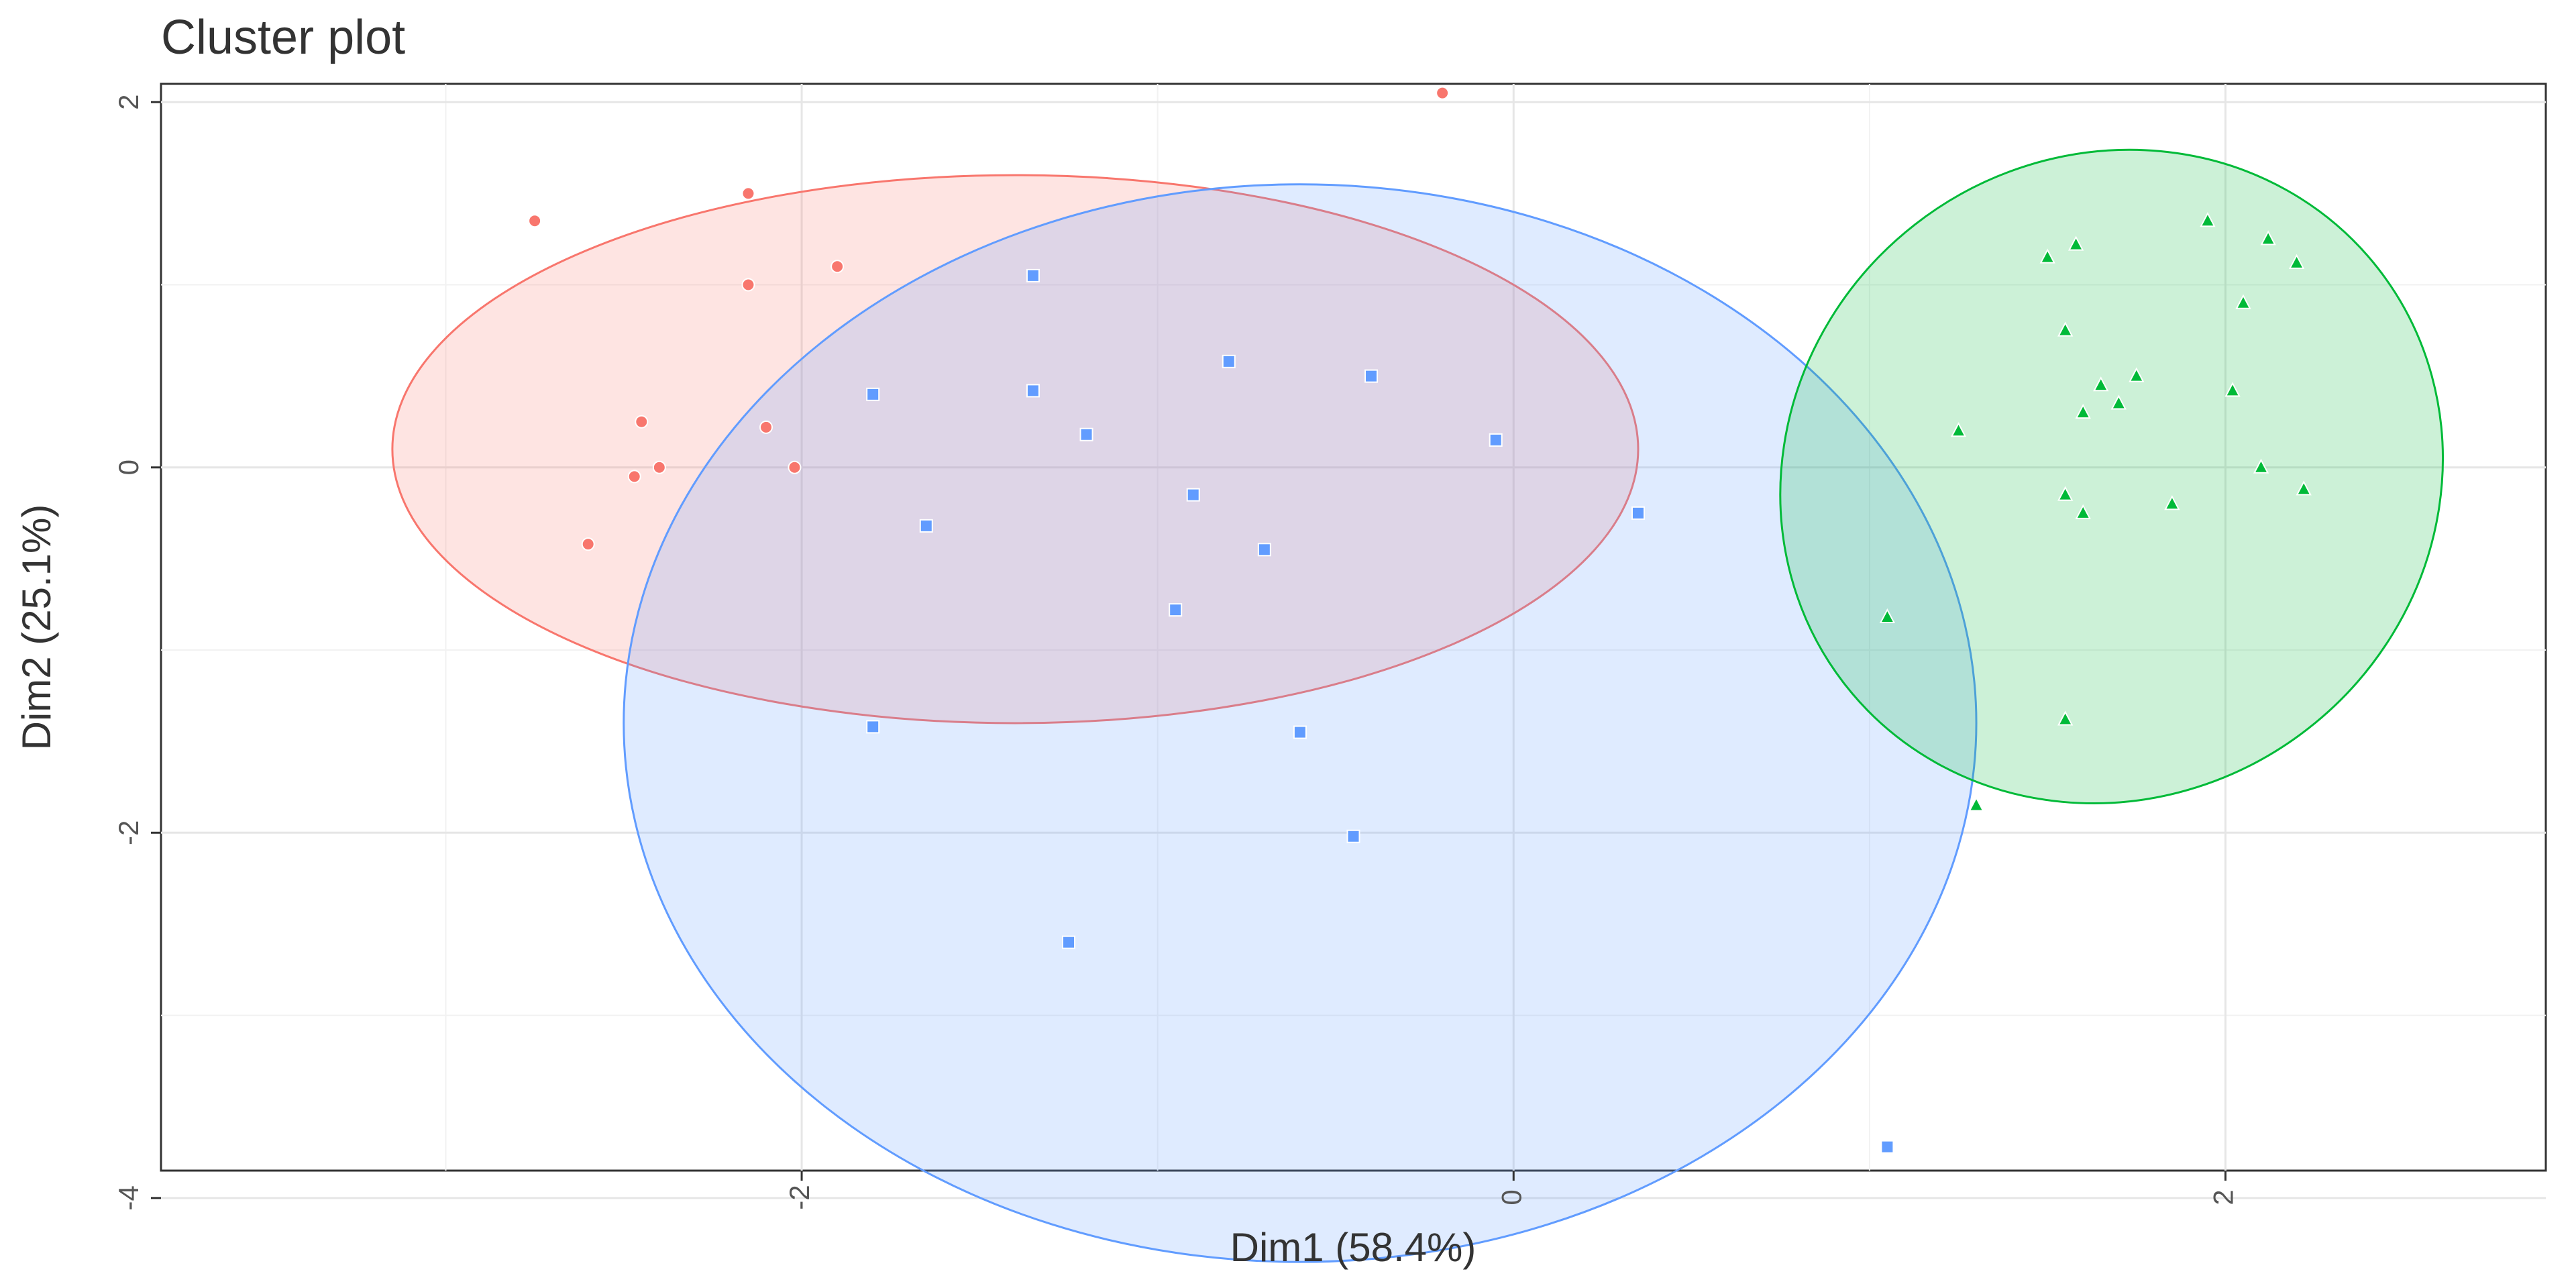 Image resolution: width=2576 pixels, height=1288 pixels. I want to click on x-axis-label: Dim1 (58.4%), so click(1353, 1247).